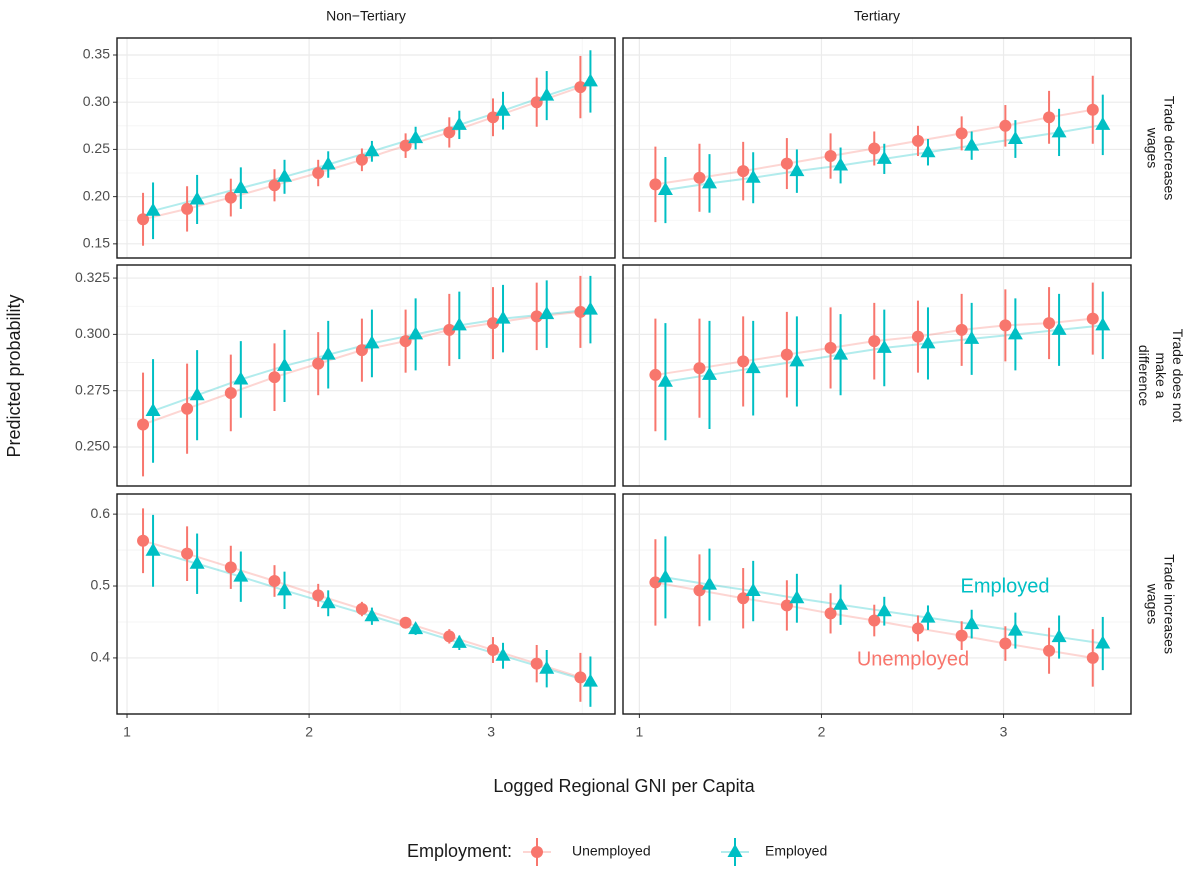 This screenshot has width=1183, height=873. What do you see at coordinates (92, 333) in the screenshot?
I see `y-tick-label: 0.300` at bounding box center [92, 333].